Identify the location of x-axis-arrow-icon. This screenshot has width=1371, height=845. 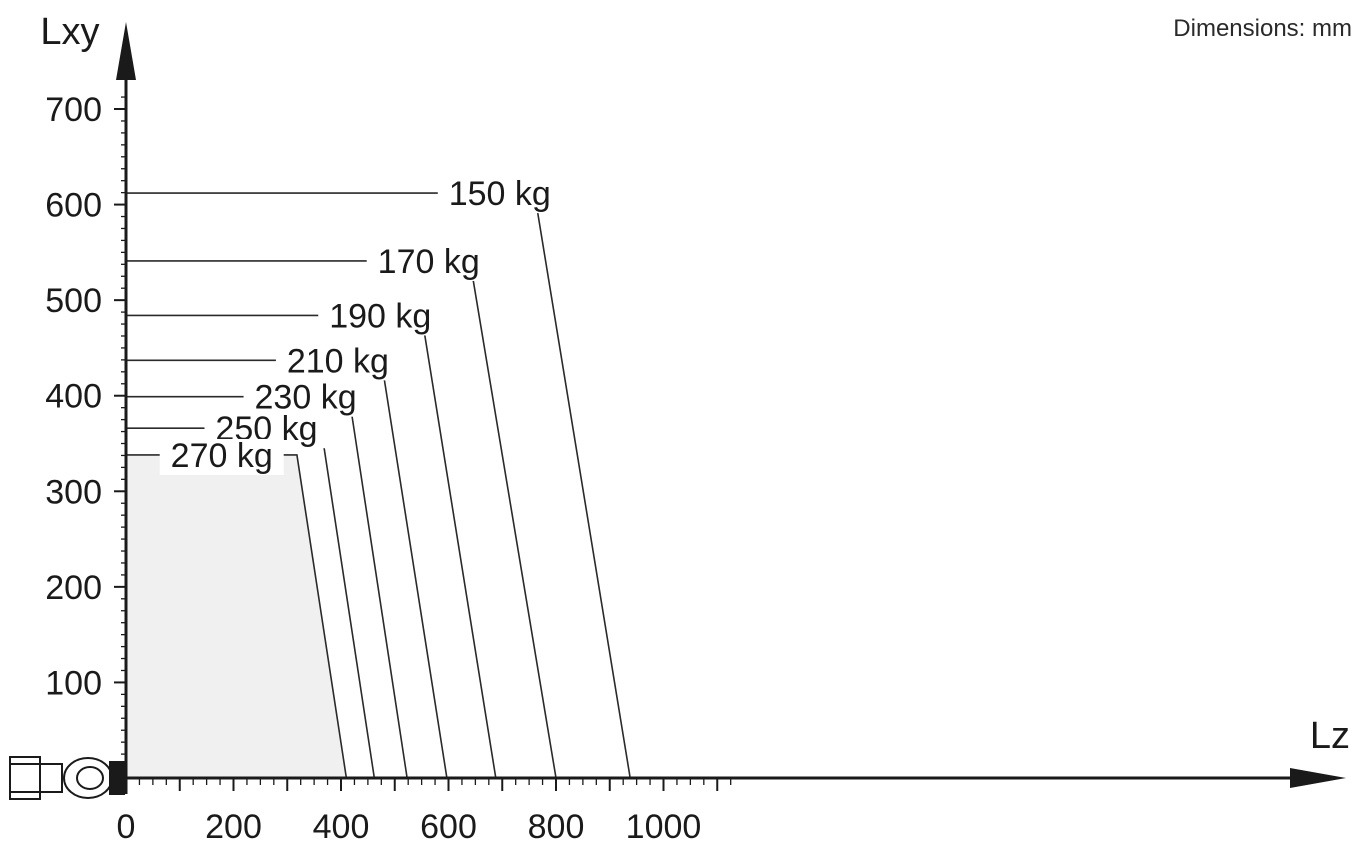
(1318, 778).